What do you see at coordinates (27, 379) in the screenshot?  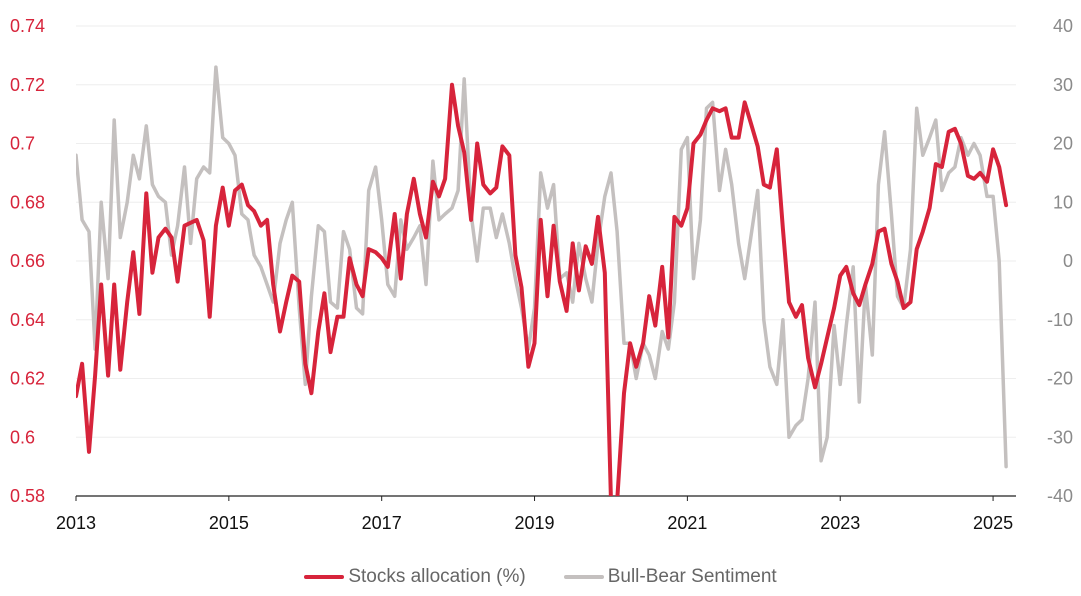 I see `left-tick-label: 0.62` at bounding box center [27, 379].